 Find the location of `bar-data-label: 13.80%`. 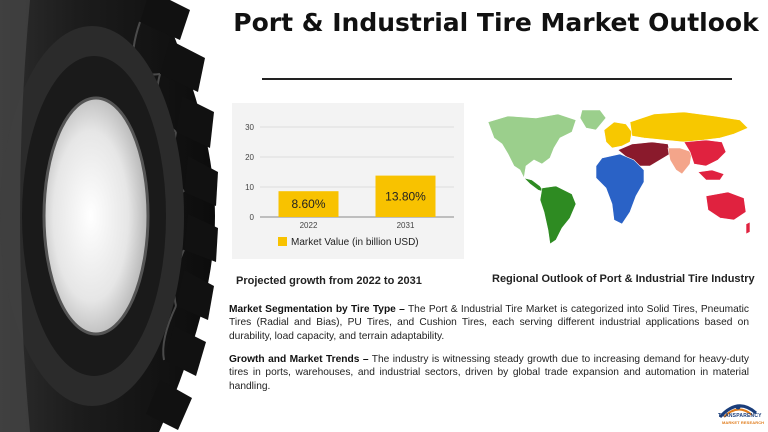

bar-data-label: 13.80% is located at coordinates (405, 196).